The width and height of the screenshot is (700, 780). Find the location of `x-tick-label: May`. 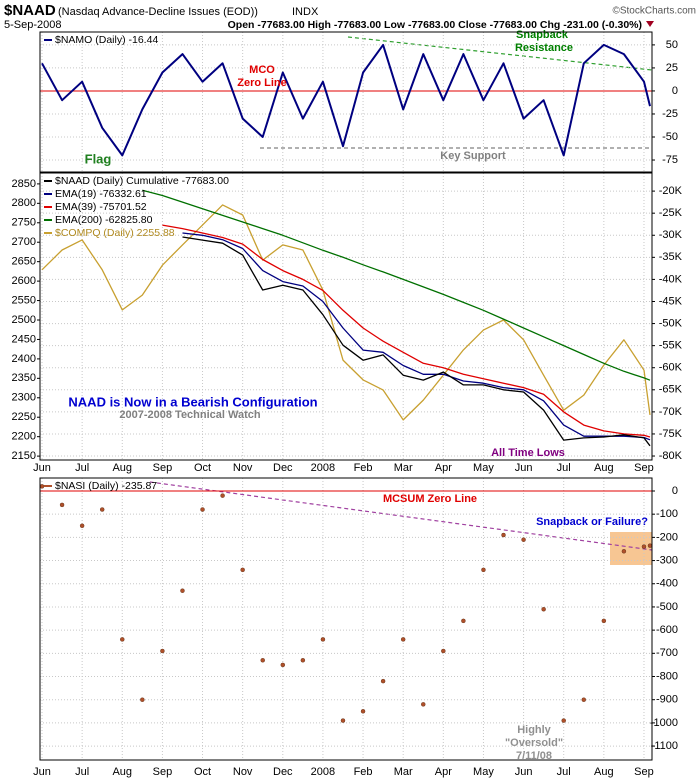

x-tick-label: May is located at coordinates (483, 468).